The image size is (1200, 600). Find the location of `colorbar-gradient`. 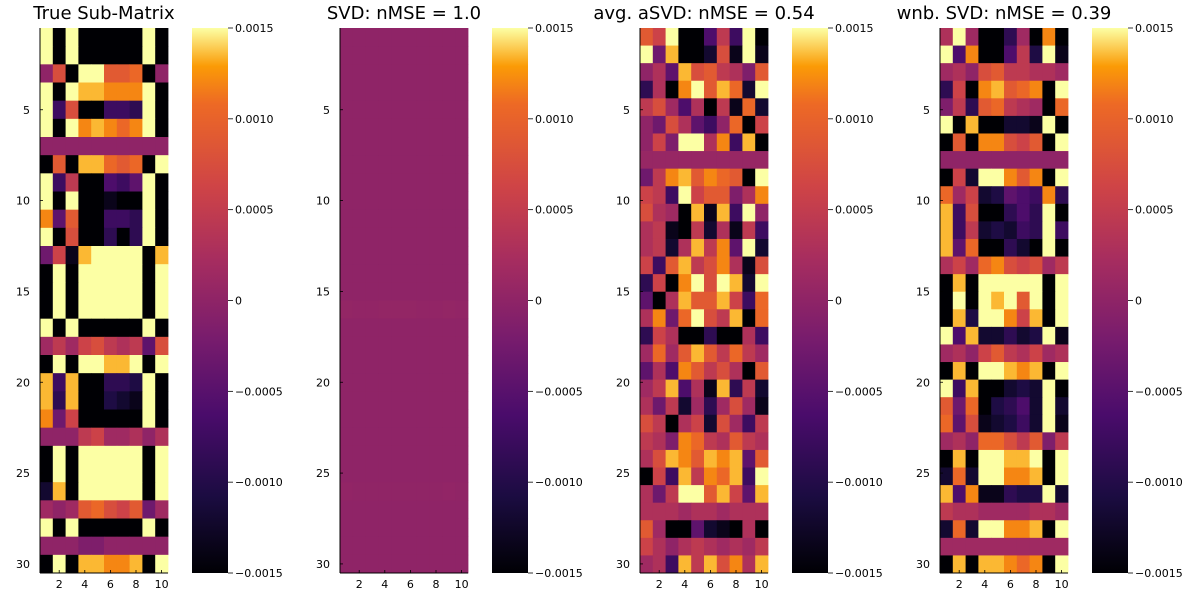

colorbar-gradient is located at coordinates (510, 300).